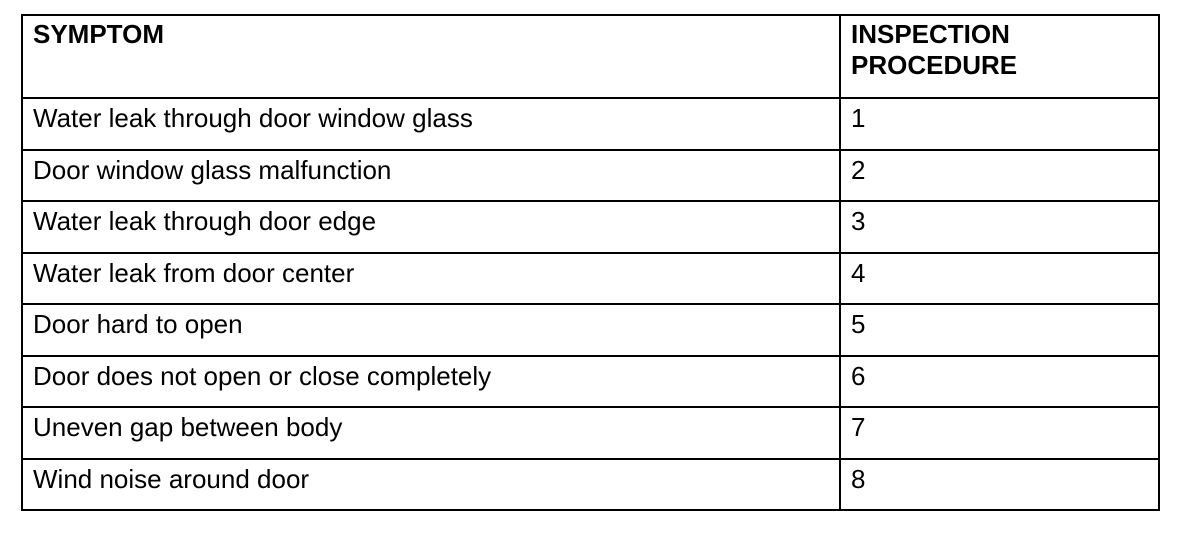  I want to click on table-row: Door hard to open 5, so click(590, 330).